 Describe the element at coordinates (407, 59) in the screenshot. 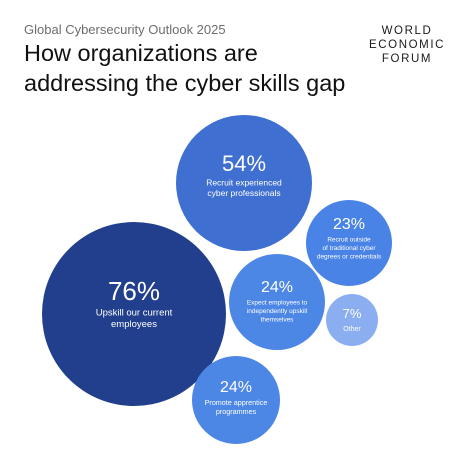

I see `logo-line-forum: FORUM` at that location.